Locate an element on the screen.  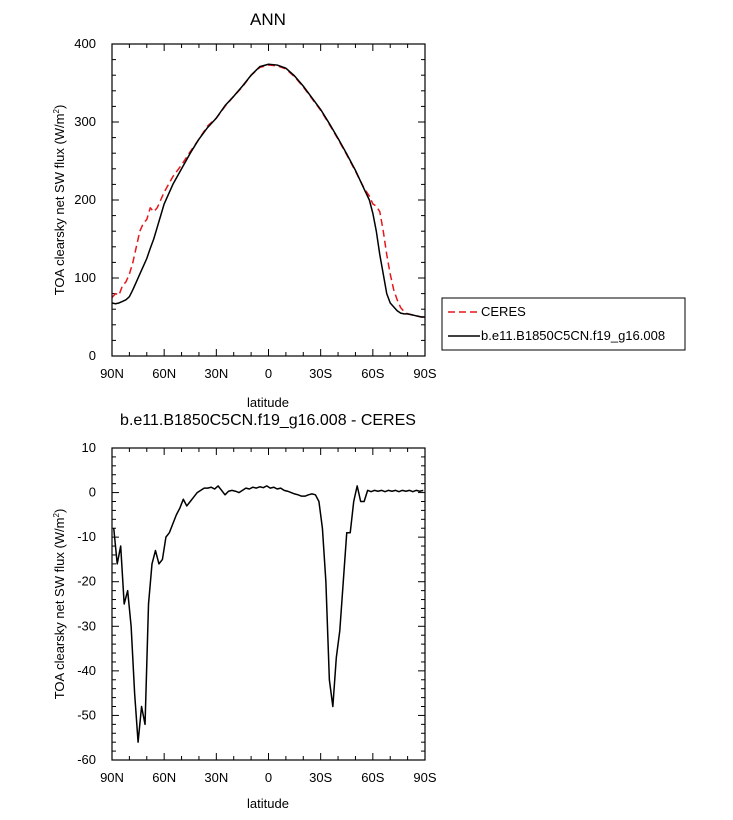
legend-box is located at coordinates (563, 324).